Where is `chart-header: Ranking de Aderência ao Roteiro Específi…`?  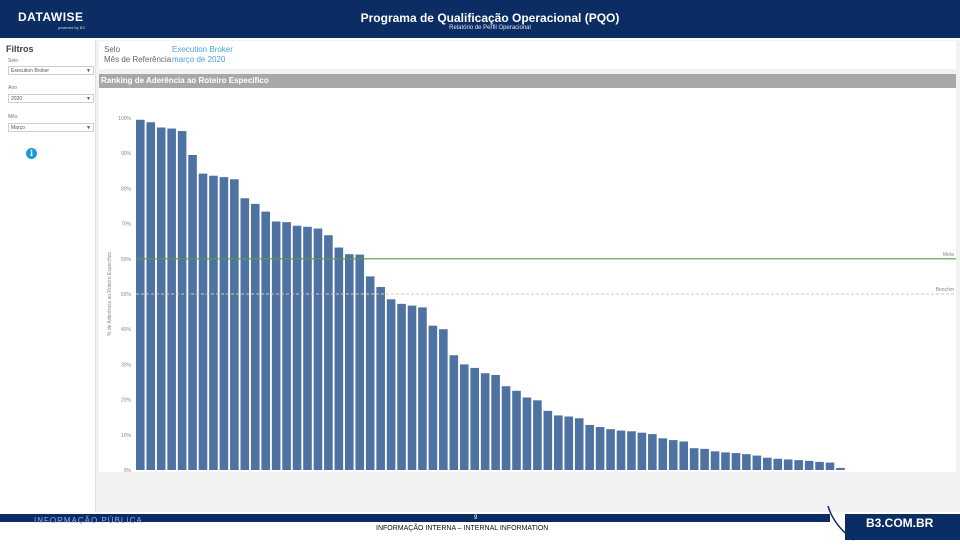
chart-header: Ranking de Aderência ao Roteiro Específi… is located at coordinates (527, 81).